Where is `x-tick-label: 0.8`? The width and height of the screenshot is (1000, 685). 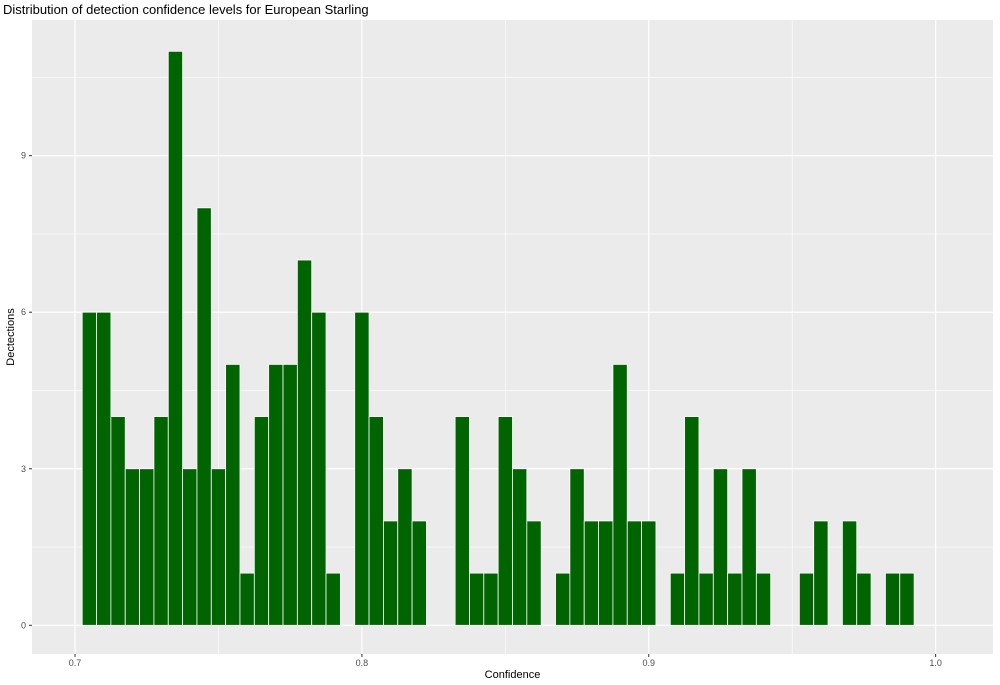 x-tick-label: 0.8 is located at coordinates (362, 663).